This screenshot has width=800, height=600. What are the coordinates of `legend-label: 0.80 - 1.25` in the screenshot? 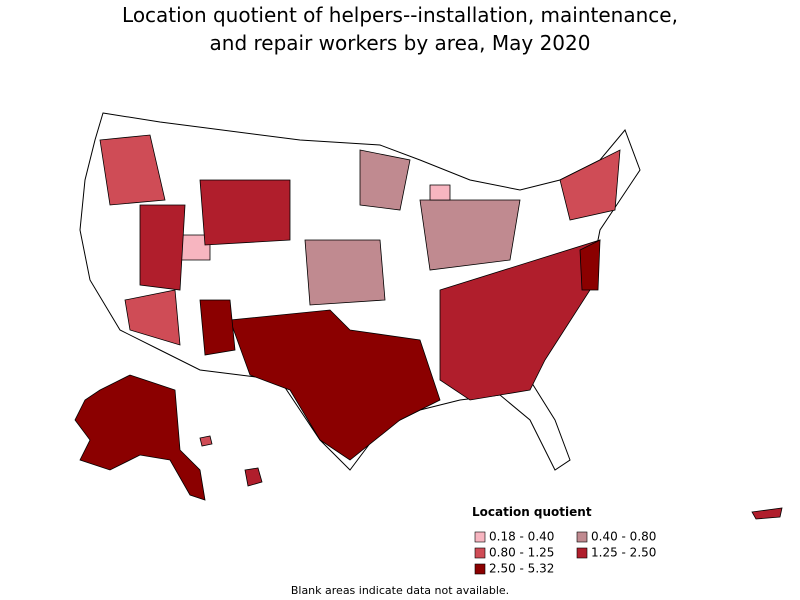 It's located at (521, 553).